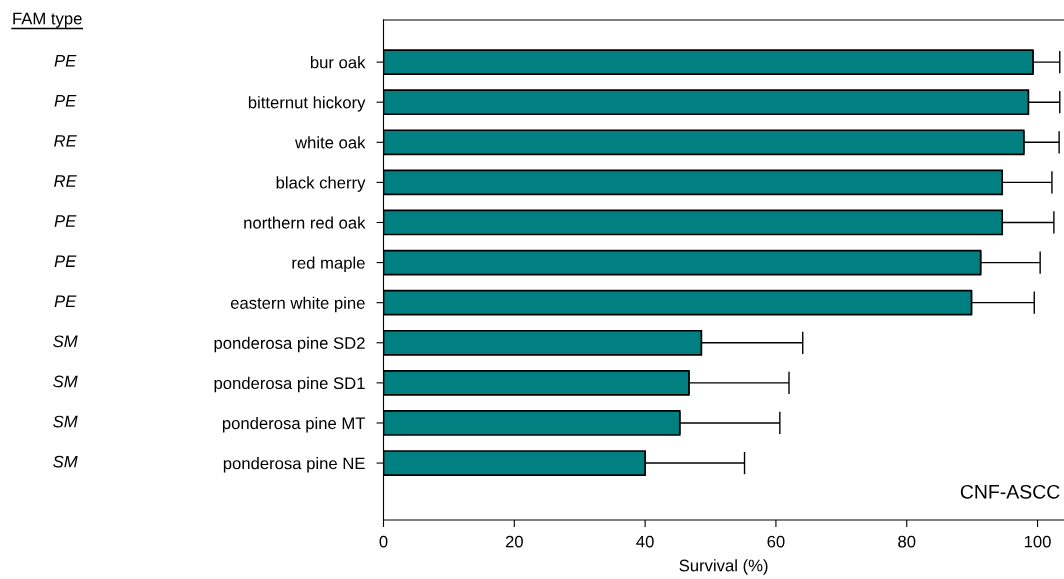  I want to click on x-axis-title: Survival (%), so click(723, 567).